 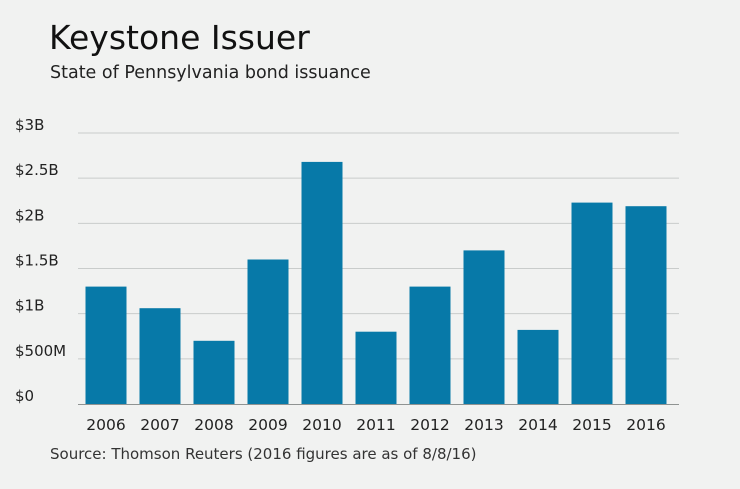 What do you see at coordinates (40, 351) in the screenshot?
I see `y-tick-label: $500M` at bounding box center [40, 351].